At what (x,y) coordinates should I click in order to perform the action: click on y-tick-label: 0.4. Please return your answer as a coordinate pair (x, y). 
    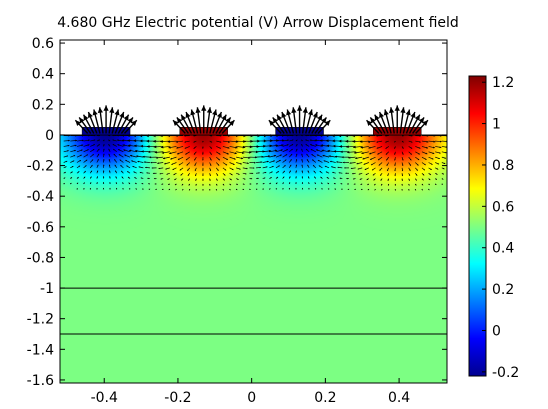
    Looking at the image, I should click on (43, 75).